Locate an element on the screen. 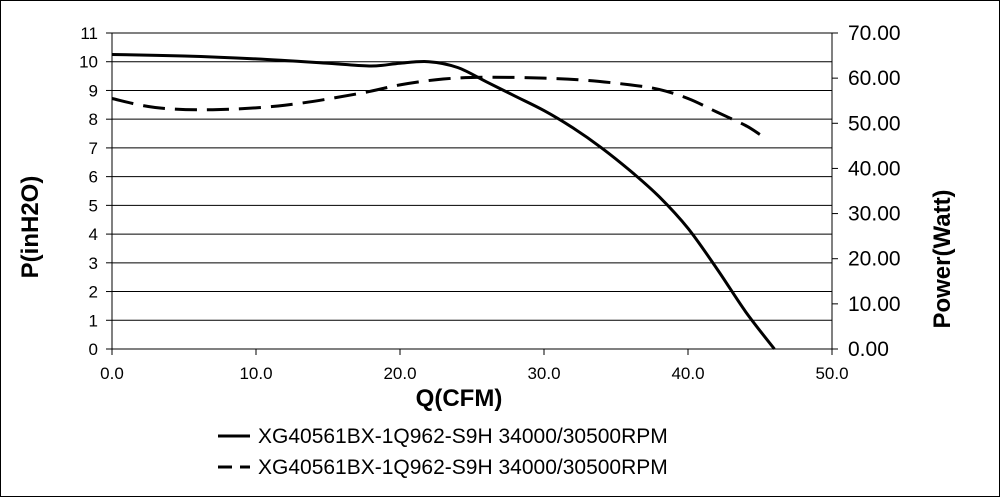 The height and width of the screenshot is (497, 1000). x-tick-label: 0.0 is located at coordinates (112, 373).